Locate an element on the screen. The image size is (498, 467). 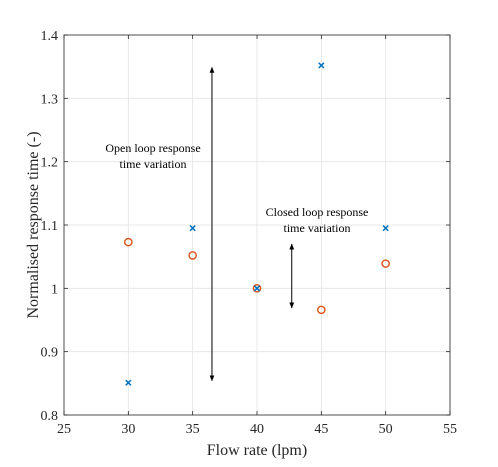
y-tick-label: 1.1 is located at coordinates (50, 226).